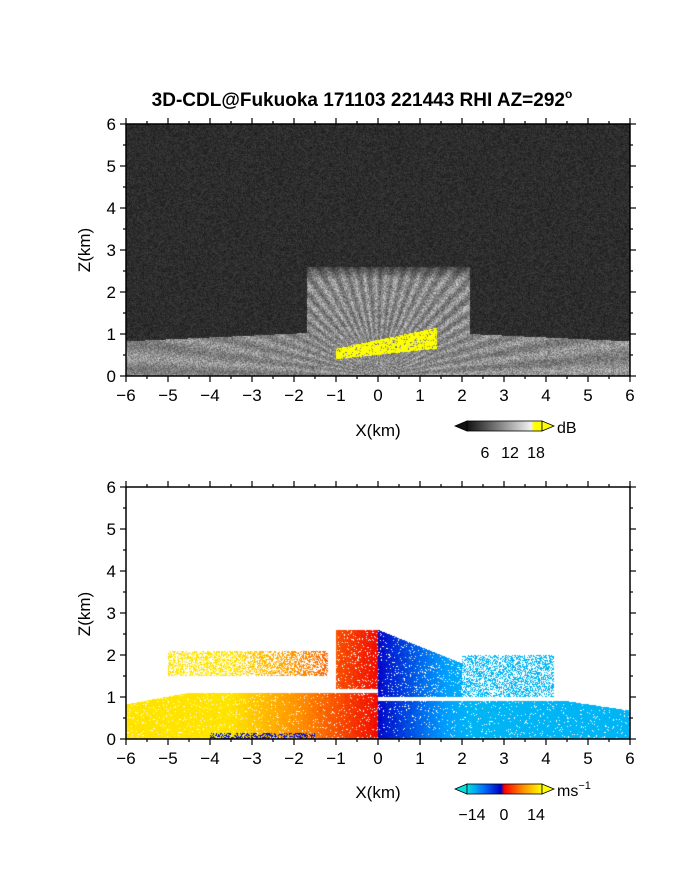 Image resolution: width=680 pixels, height=880 pixels. What do you see at coordinates (471, 815) in the screenshot?
I see `colorbar-tick-minus14: −14` at bounding box center [471, 815].